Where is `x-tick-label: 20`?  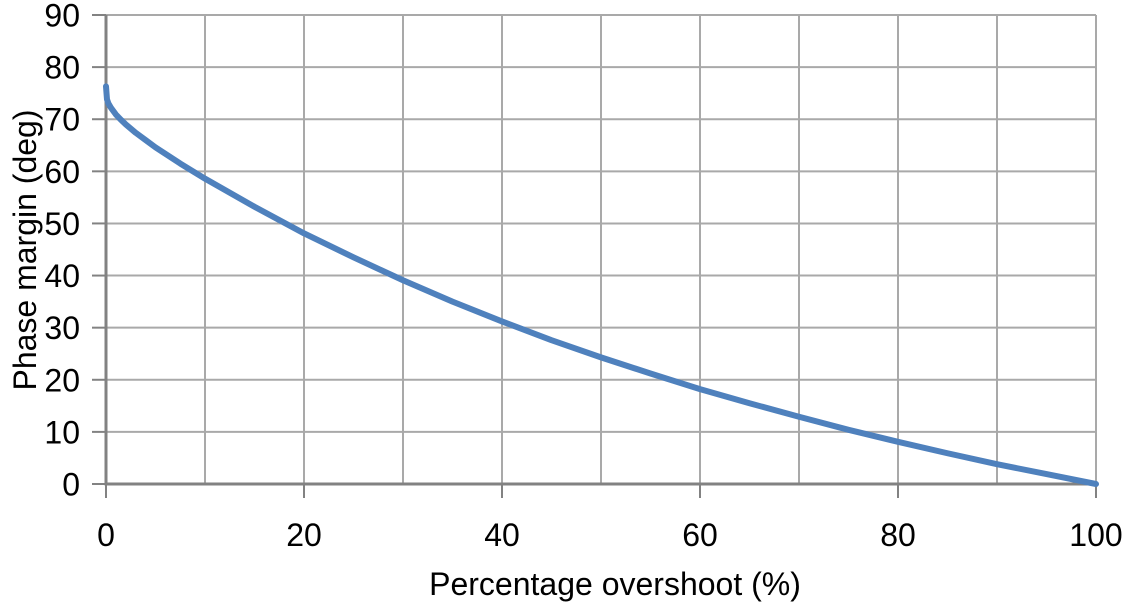
x-tick-label: 20 is located at coordinates (304, 535).